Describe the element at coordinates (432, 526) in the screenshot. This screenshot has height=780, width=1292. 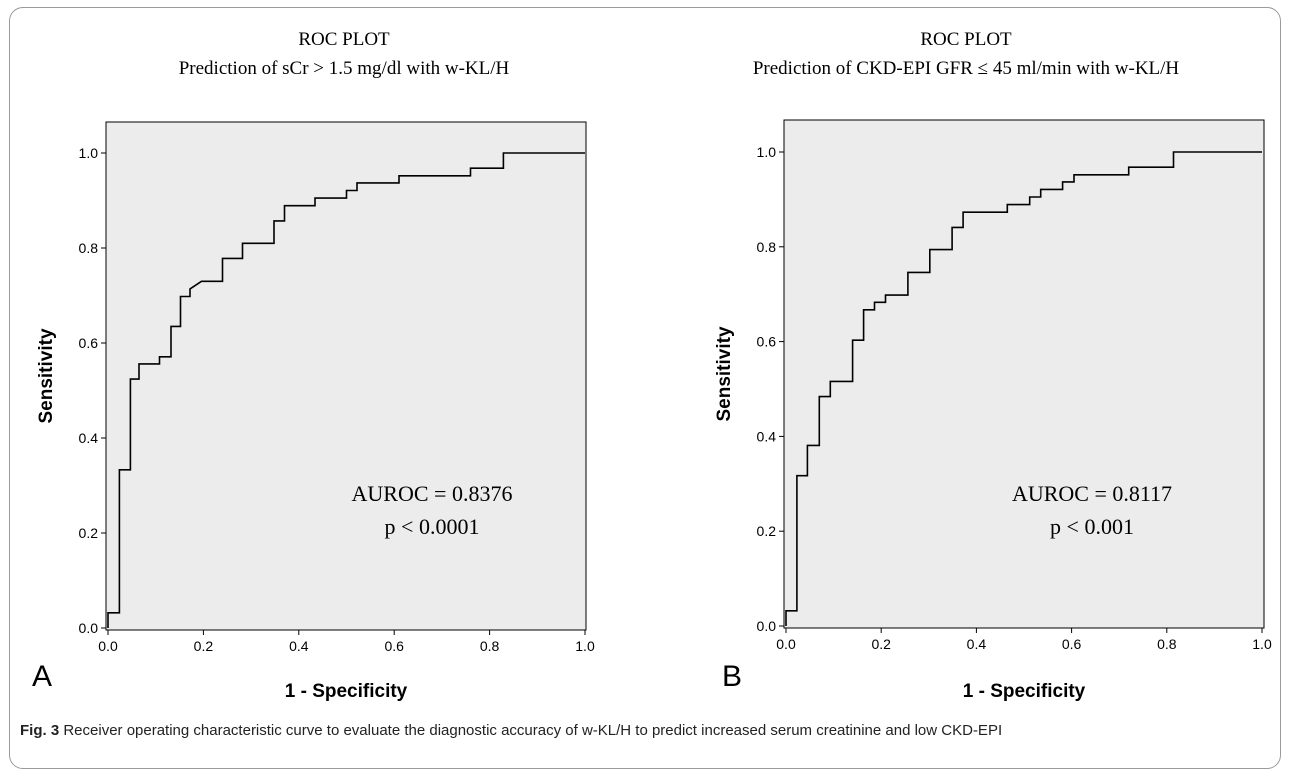
I see `p-value: p < 0.0001` at that location.